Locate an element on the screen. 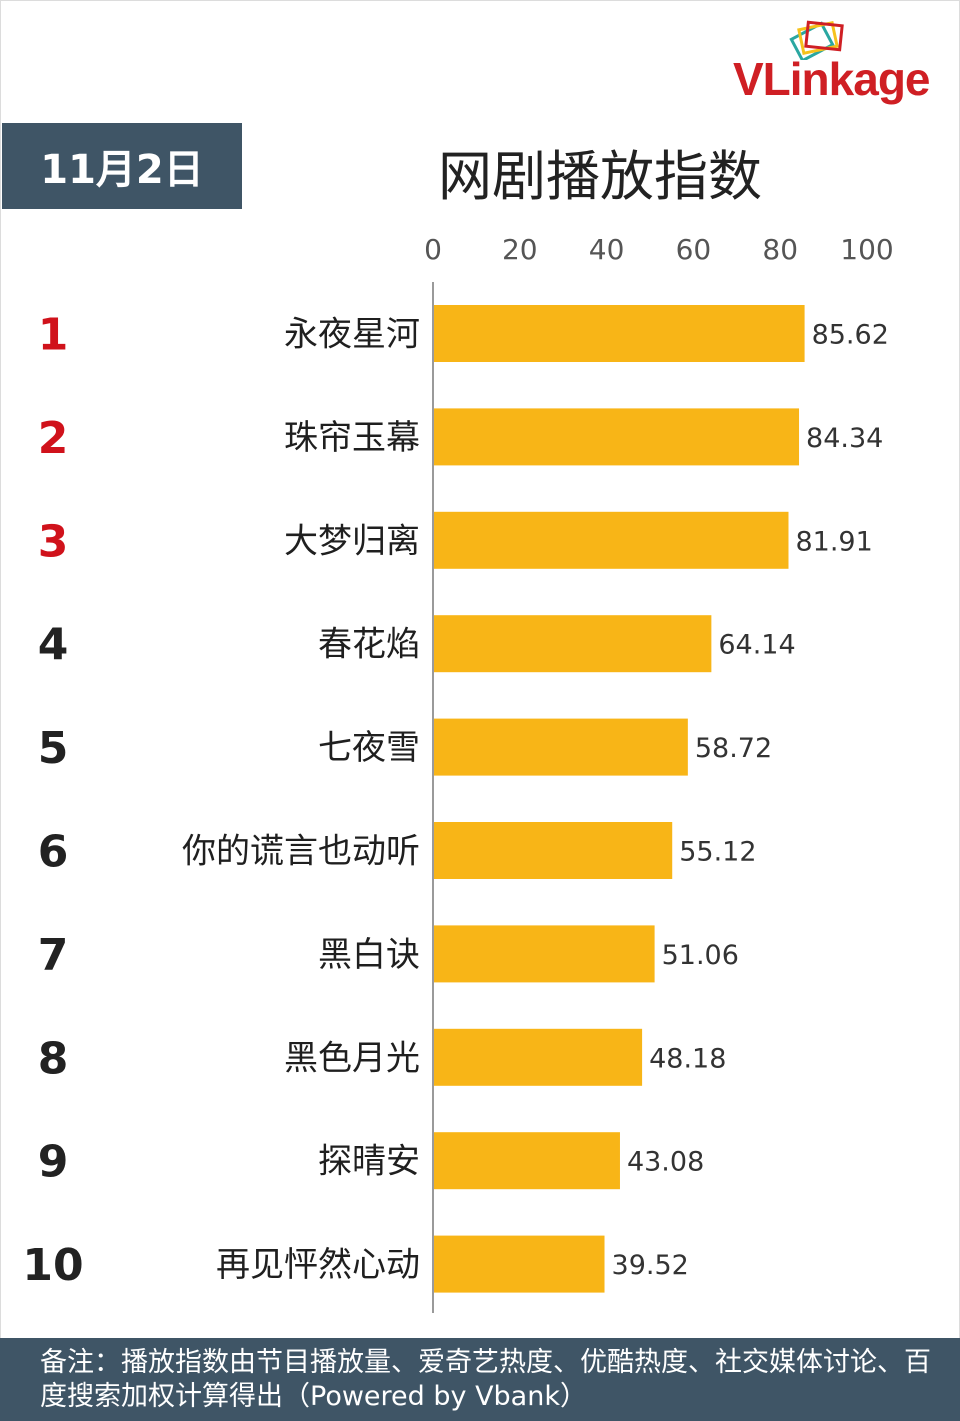  value-label: 64.14 is located at coordinates (756, 645).